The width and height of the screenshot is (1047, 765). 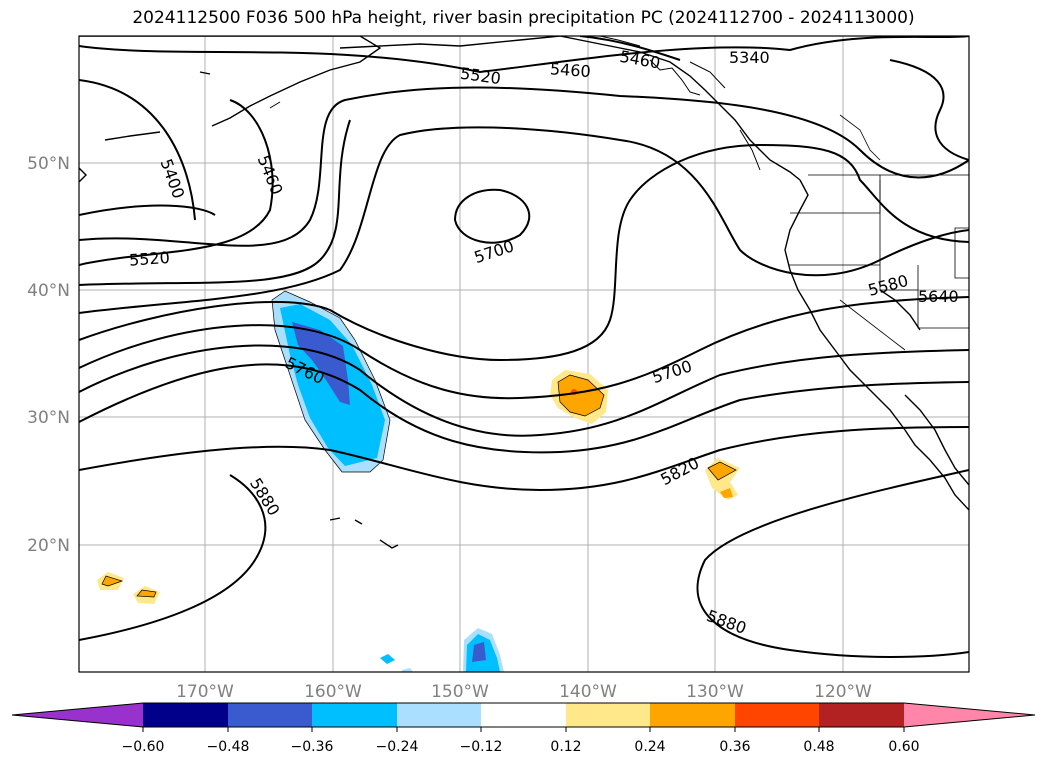 I want to click on precip-positive-region-mid, so click(x=579, y=397).